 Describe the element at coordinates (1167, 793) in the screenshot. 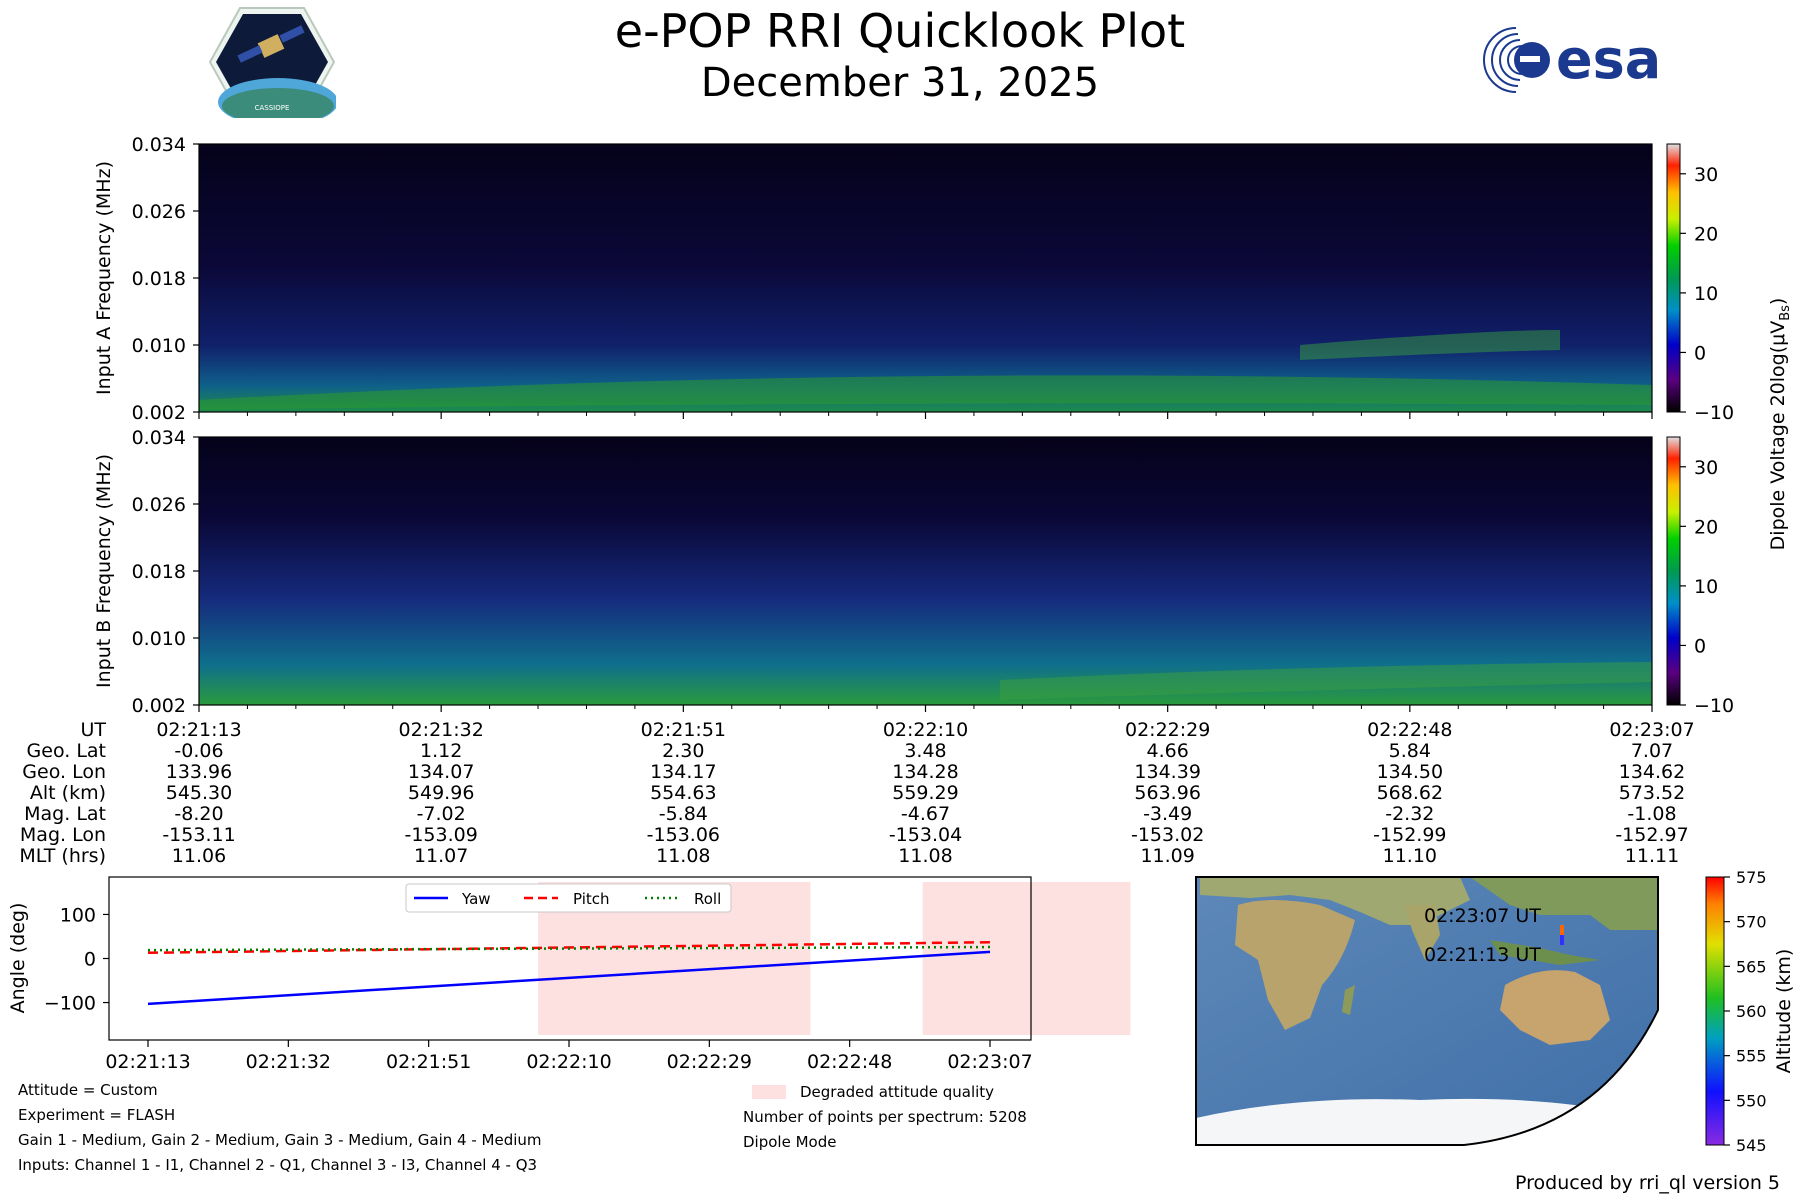

I see `ephemeris-cell: 563.96` at that location.